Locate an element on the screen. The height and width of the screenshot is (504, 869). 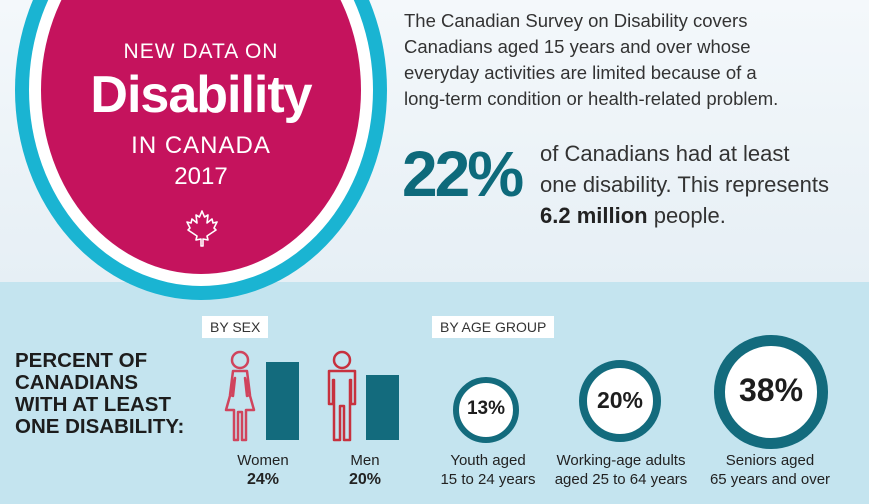
seniors-caption: Seniors aged 65 years and over is located at coordinates (770, 470).